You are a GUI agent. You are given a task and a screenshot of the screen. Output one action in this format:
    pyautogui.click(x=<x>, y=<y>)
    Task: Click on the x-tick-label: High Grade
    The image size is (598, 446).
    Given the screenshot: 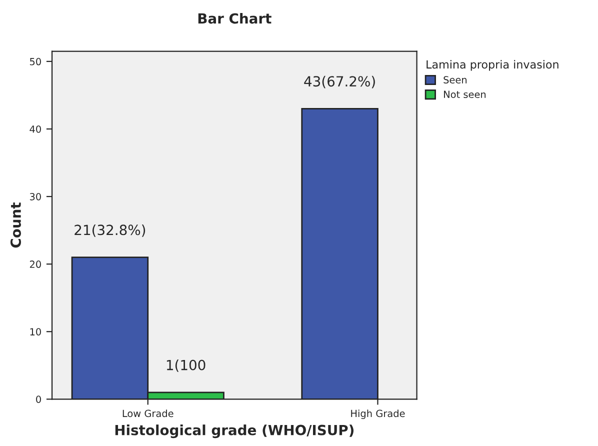 What is the action you would take?
    pyautogui.click(x=378, y=414)
    